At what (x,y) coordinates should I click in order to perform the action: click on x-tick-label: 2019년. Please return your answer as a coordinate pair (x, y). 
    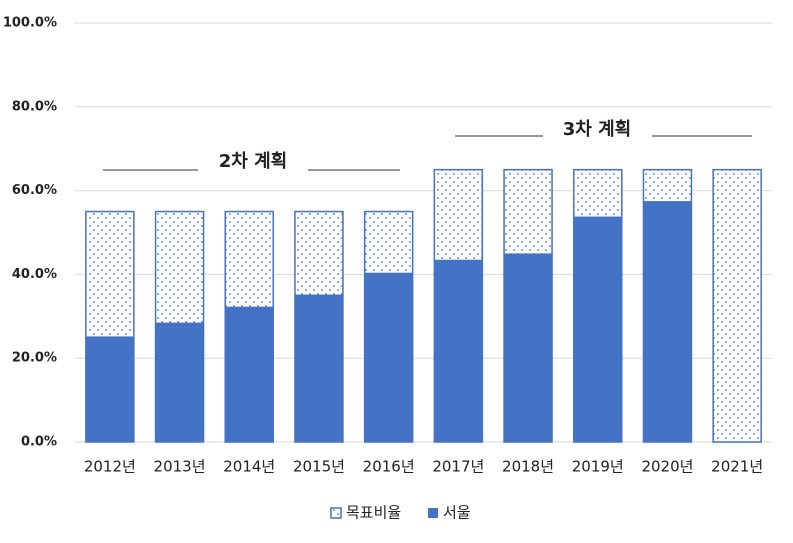
    Looking at the image, I should click on (598, 467).